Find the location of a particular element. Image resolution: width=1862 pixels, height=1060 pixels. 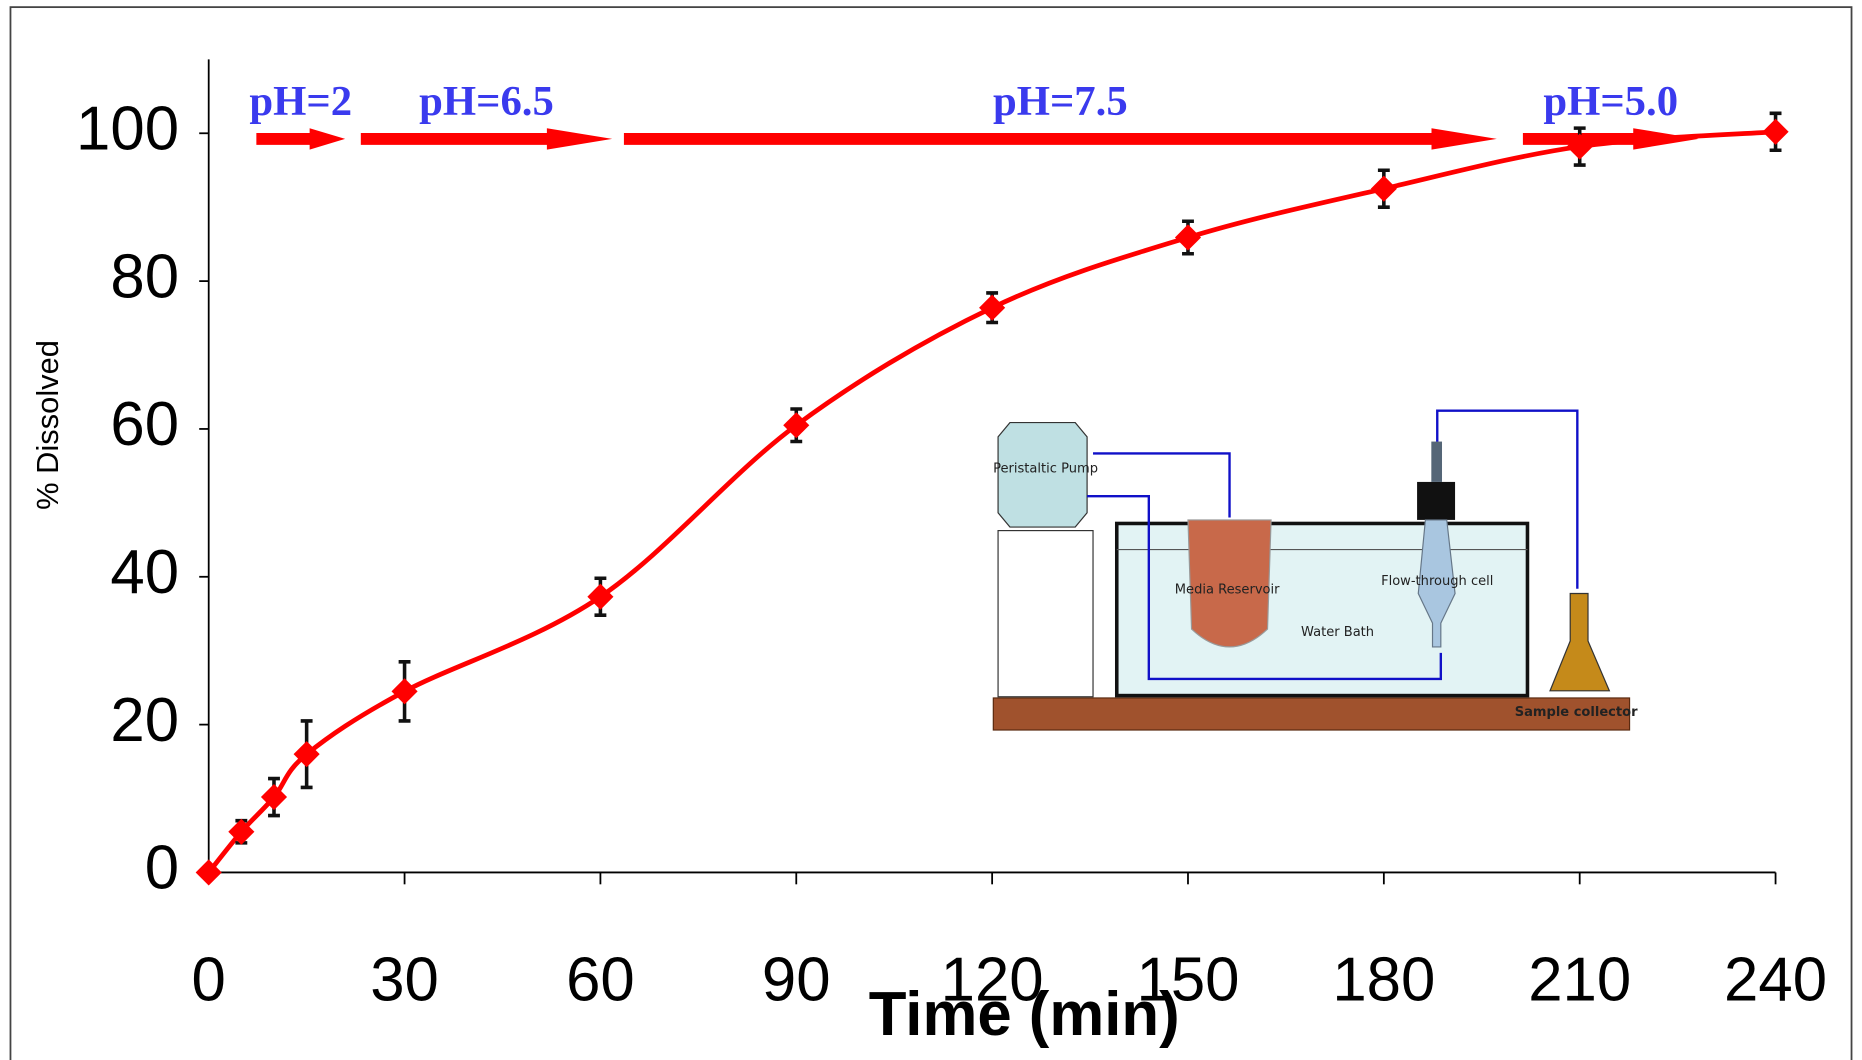

cell is located at coordinates (1436, 583).